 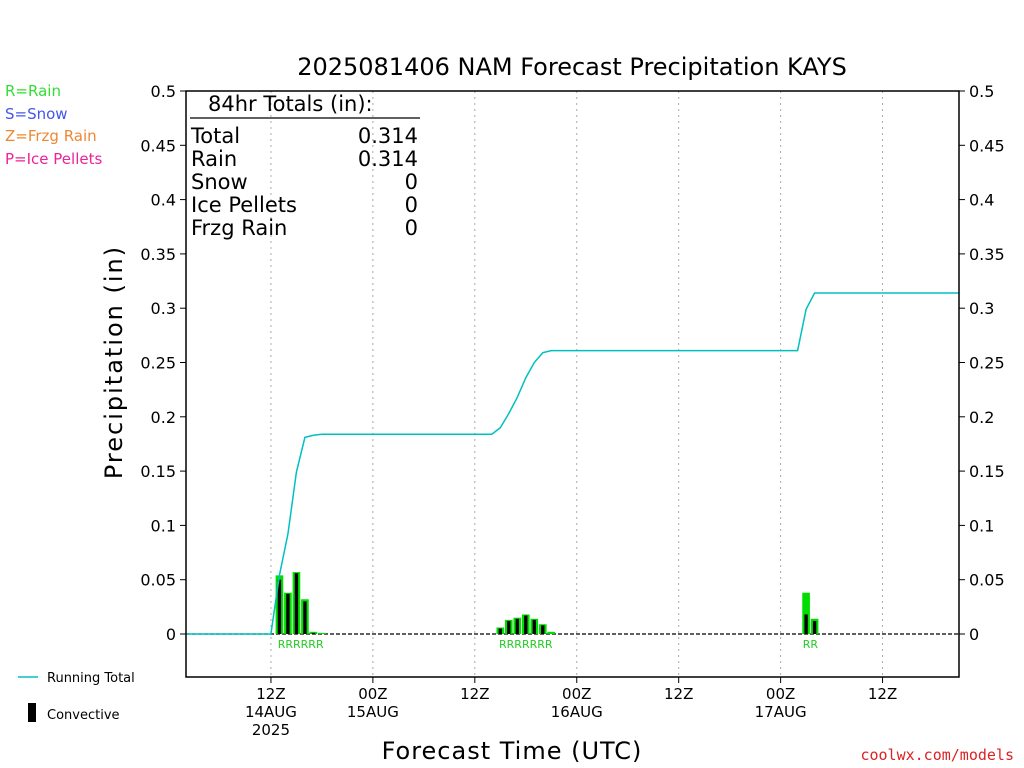 What do you see at coordinates (51, 136) in the screenshot?
I see `legend-frzg-rain: Z=Frzg Rain` at bounding box center [51, 136].